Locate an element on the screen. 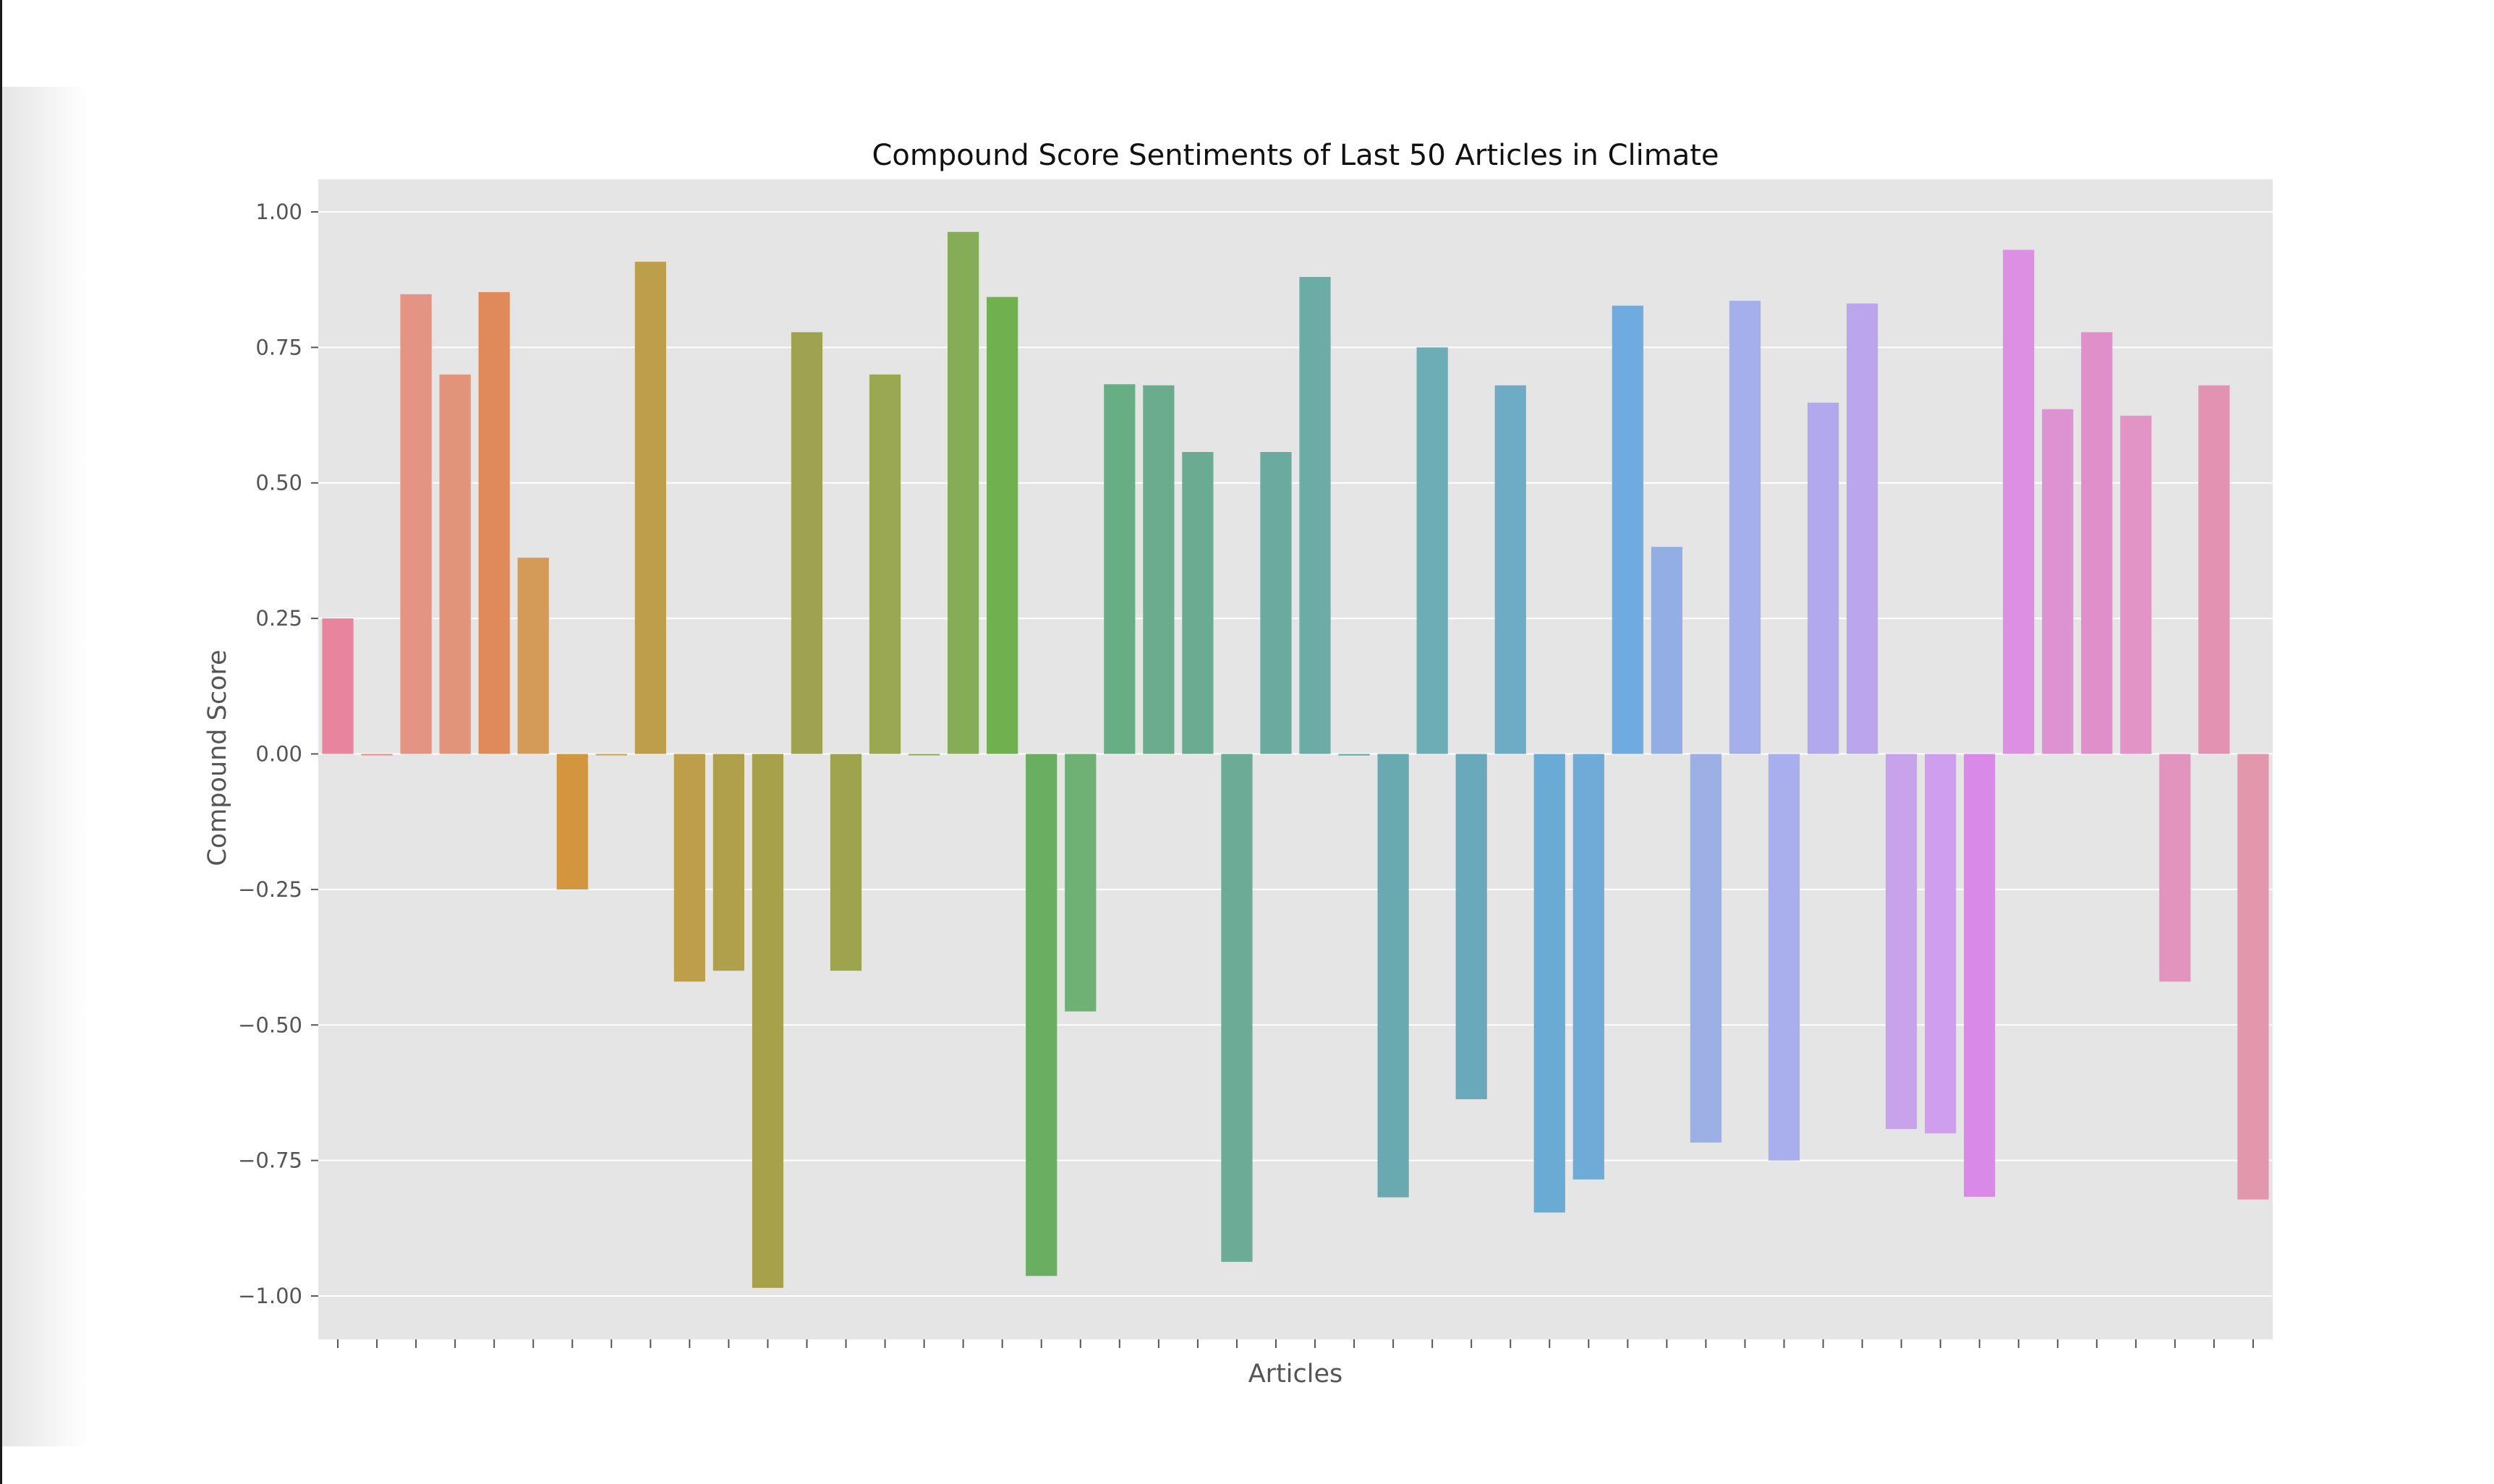  y-tick-label: −1.00 is located at coordinates (270, 1296).